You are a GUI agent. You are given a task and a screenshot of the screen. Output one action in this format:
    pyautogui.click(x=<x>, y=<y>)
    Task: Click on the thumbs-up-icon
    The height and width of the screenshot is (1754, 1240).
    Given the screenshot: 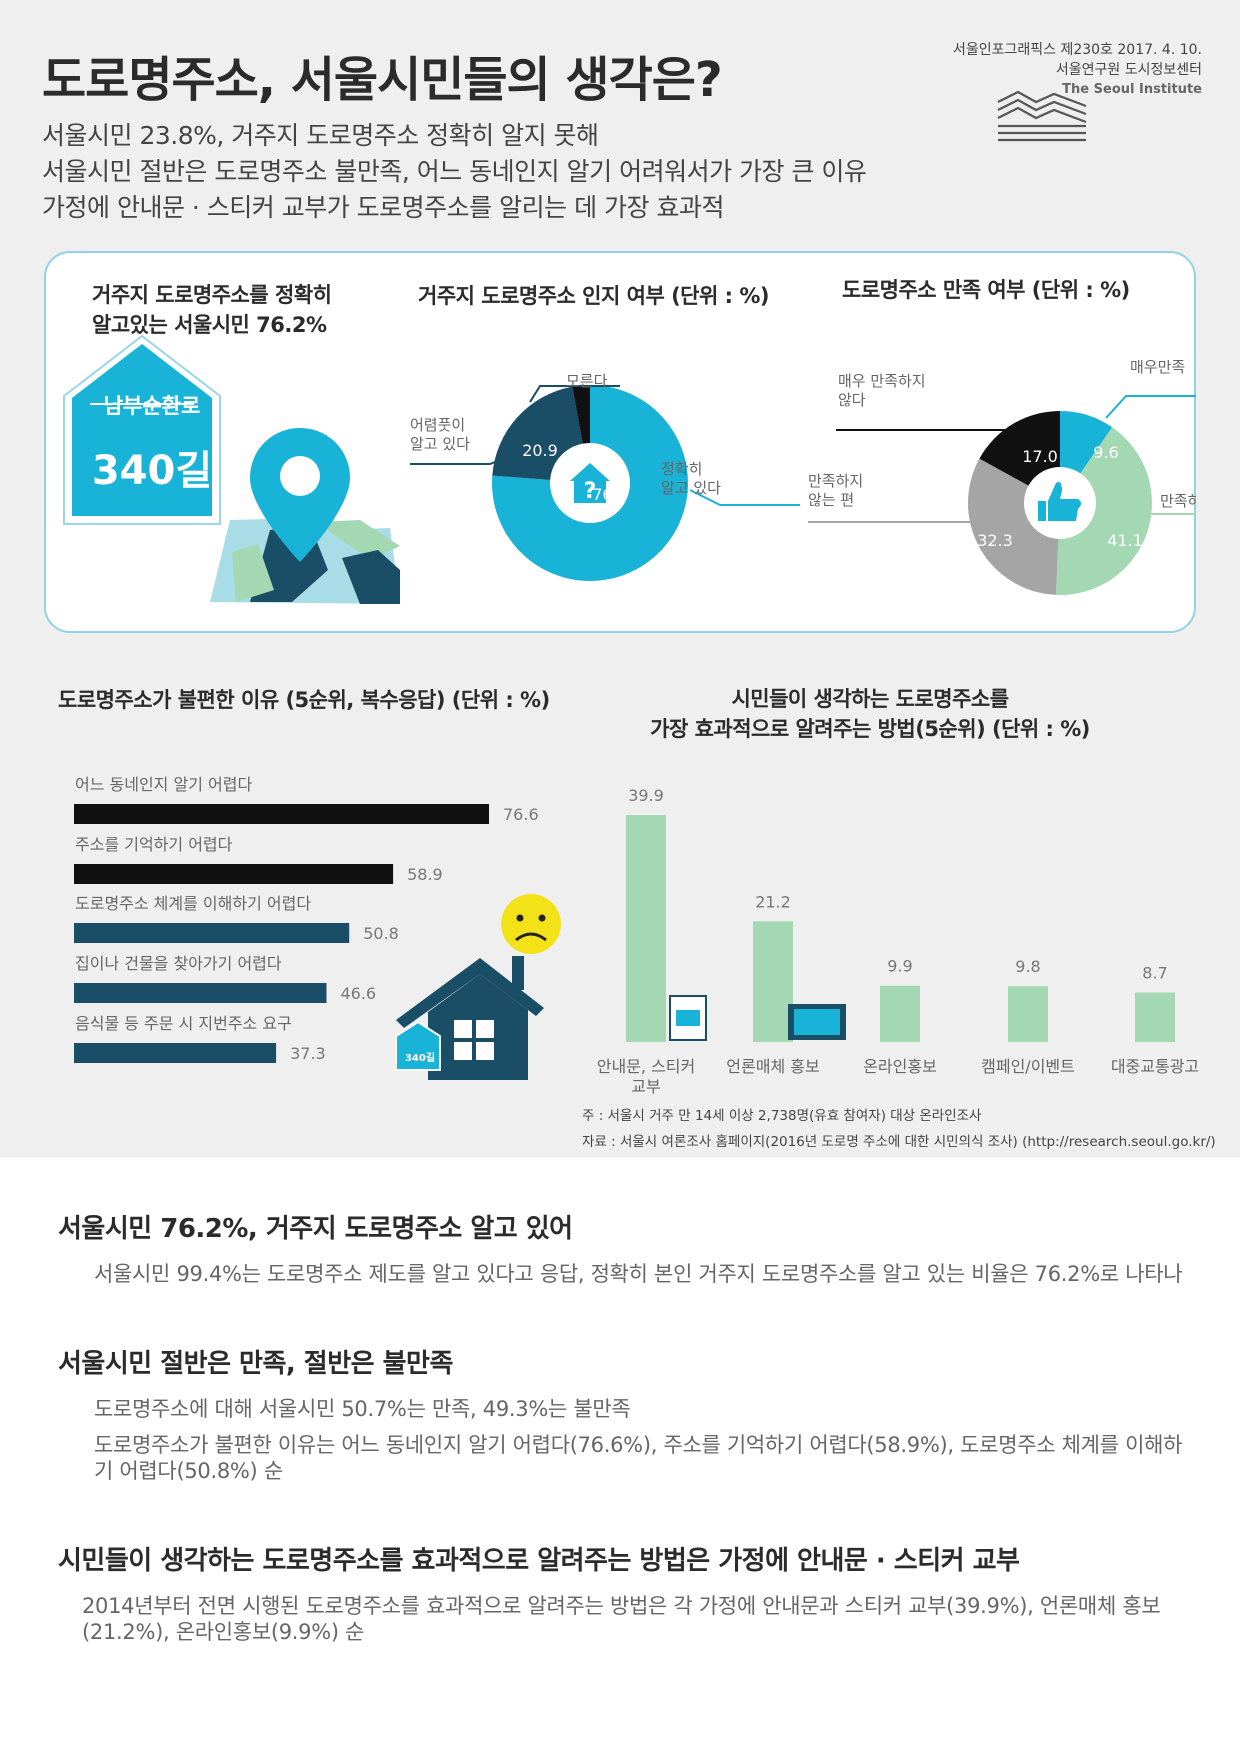 What is the action you would take?
    pyautogui.click(x=1059, y=501)
    